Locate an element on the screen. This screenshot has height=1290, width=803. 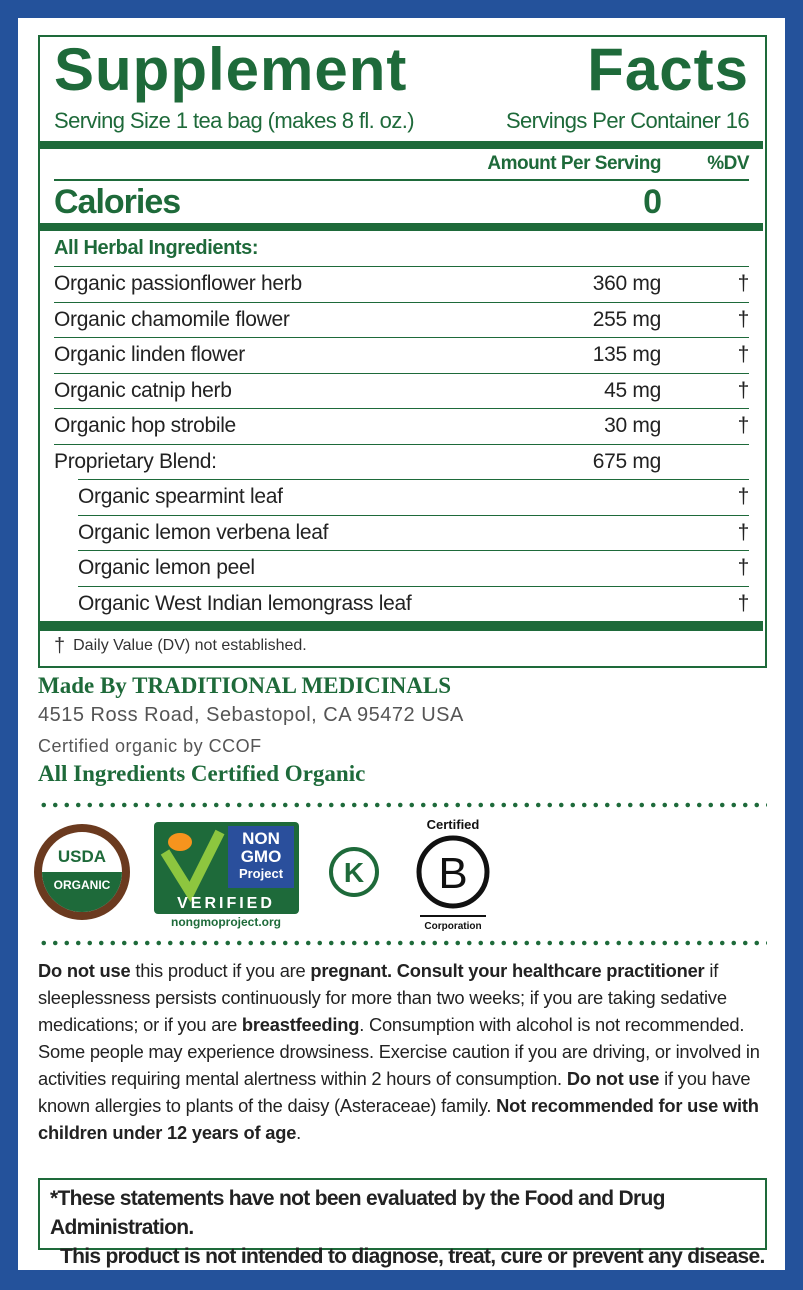
nongmo-url: nongmoproject.org is located at coordinates (226, 922).